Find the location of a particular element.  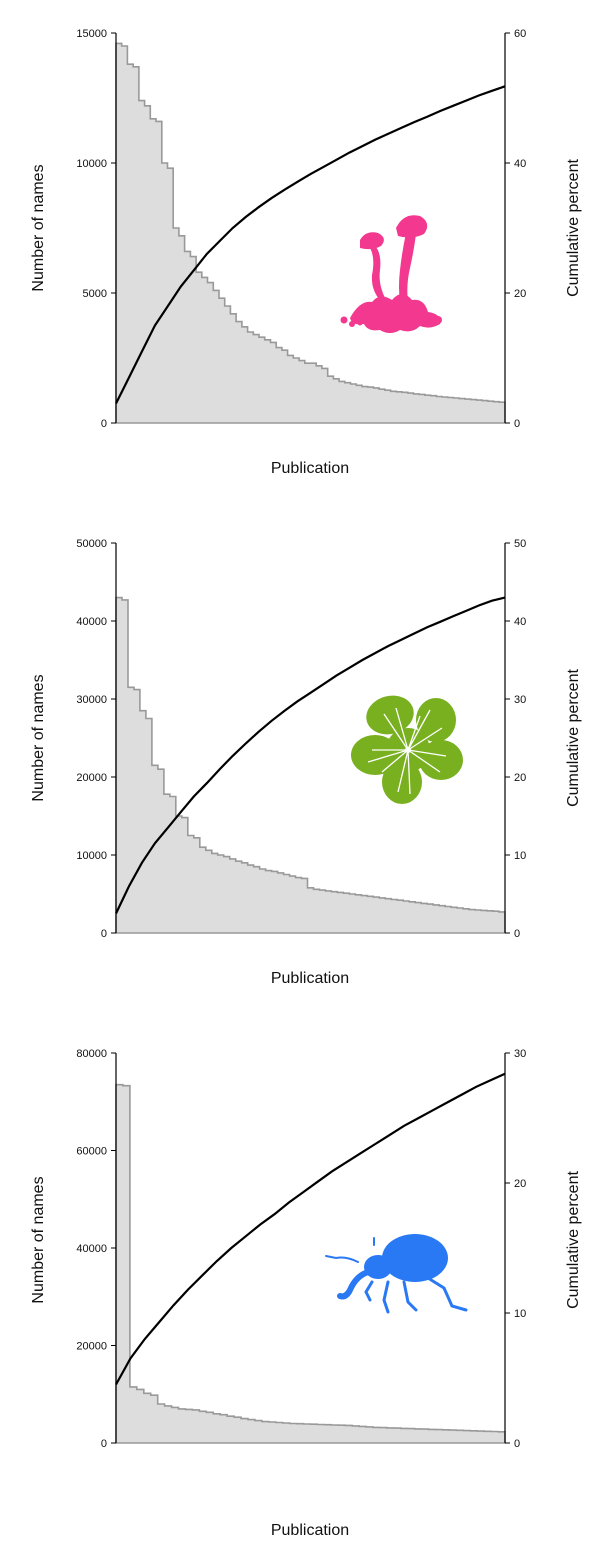

y-tick-label-left: 30000 is located at coordinates (91, 700).